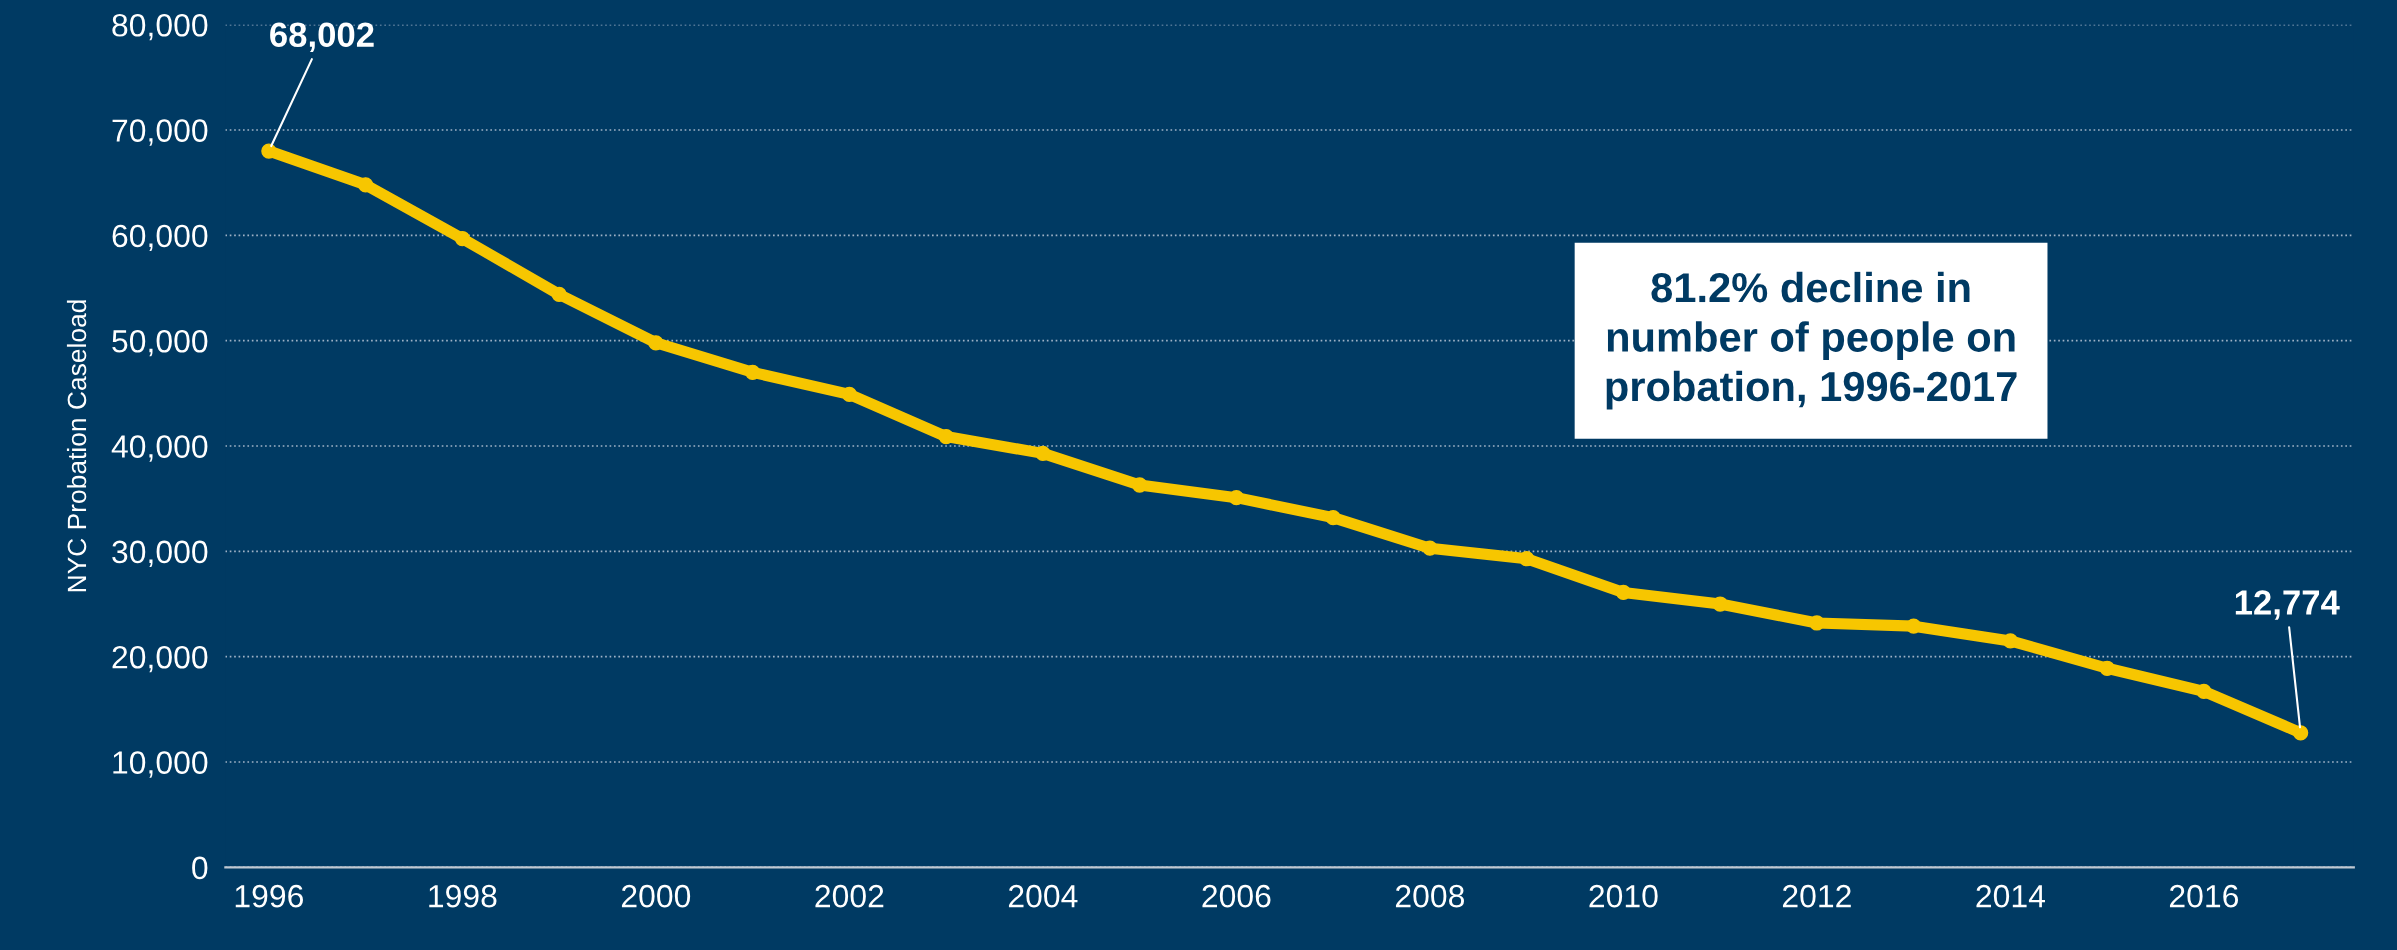 The image size is (2397, 950). Describe the element at coordinates (200, 868) in the screenshot. I see `y-tick-label: 0` at that location.